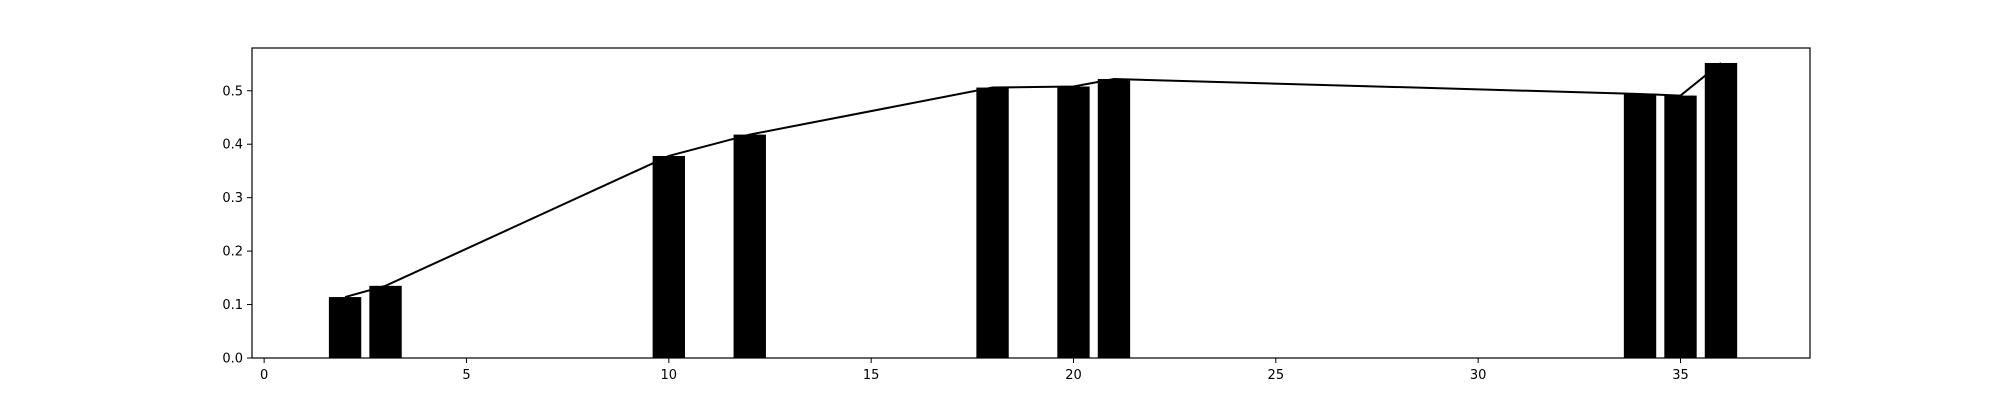  I want to click on y-tick-label: 0.1, so click(232, 305).